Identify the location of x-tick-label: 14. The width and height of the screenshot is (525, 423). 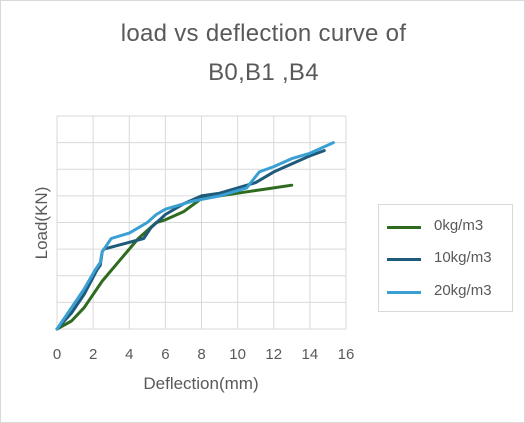
(310, 354).